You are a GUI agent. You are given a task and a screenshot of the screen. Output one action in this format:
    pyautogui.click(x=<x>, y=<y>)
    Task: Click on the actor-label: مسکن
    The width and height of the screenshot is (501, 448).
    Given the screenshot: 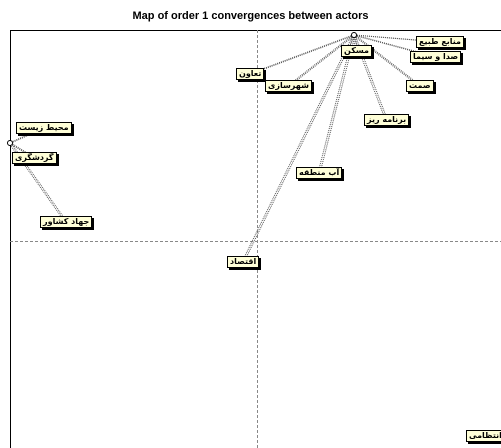 What is the action you would take?
    pyautogui.click(x=356, y=51)
    